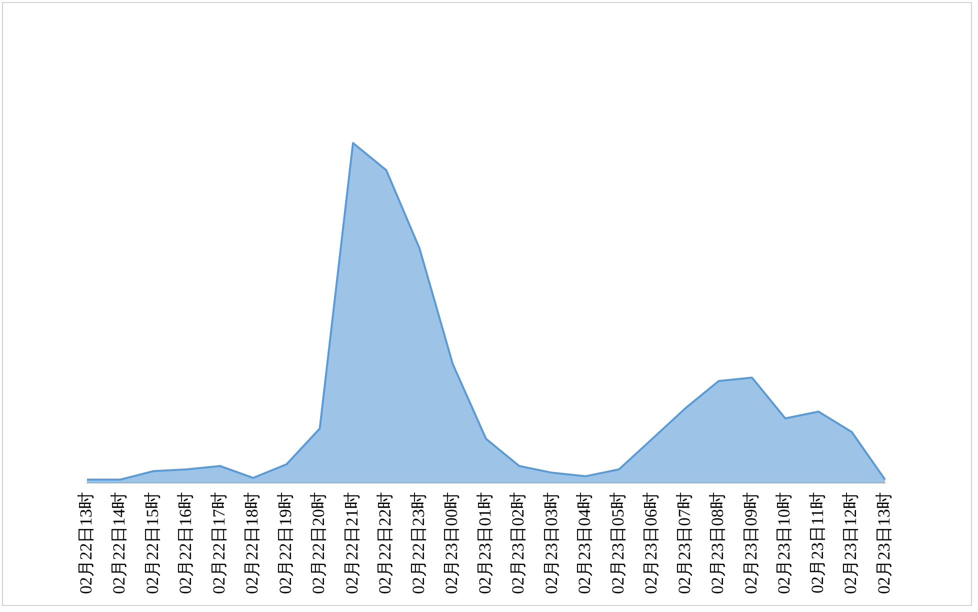 Image resolution: width=978 pixels, height=612 pixels. What do you see at coordinates (651, 543) in the screenshot?
I see `x-tick-label: 02月23日06时` at bounding box center [651, 543].